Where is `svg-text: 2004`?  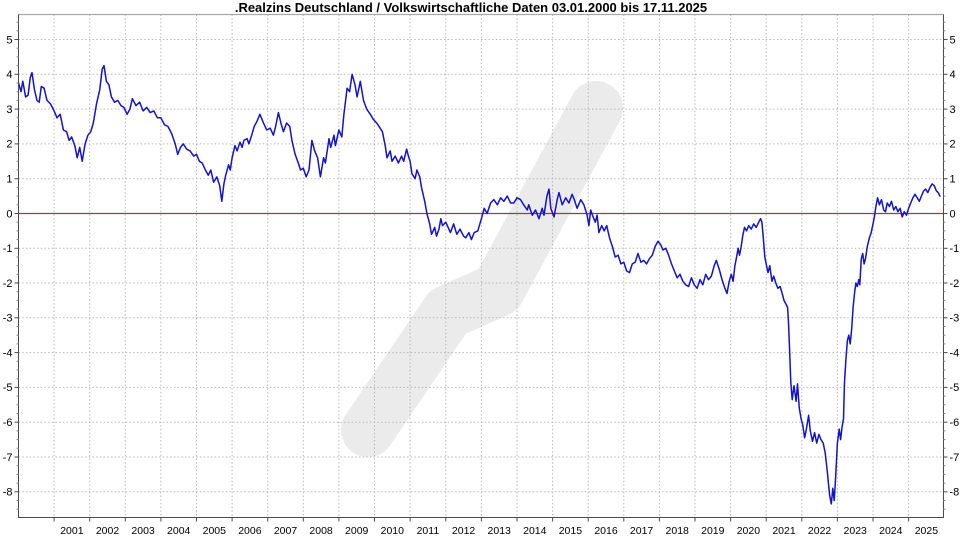
svg-text: 2004 is located at coordinates (179, 531).